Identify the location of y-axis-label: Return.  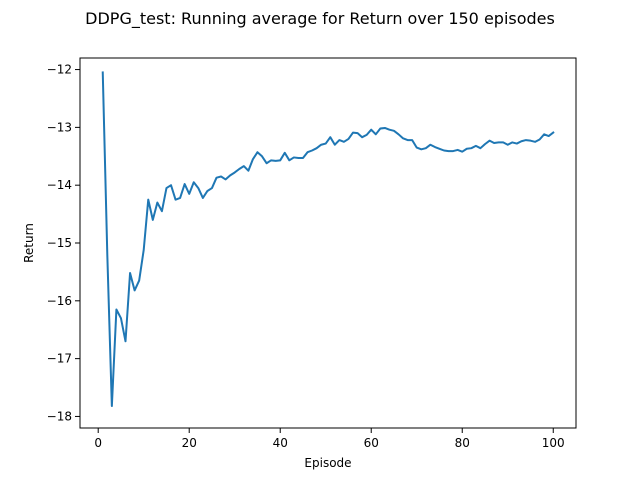
(29, 243).